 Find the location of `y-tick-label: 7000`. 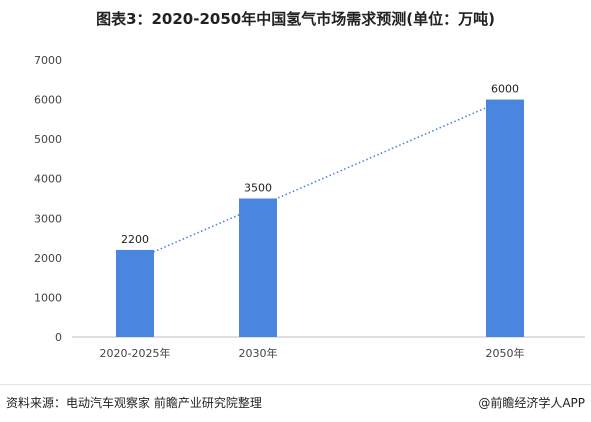

y-tick-label: 7000 is located at coordinates (48, 60).